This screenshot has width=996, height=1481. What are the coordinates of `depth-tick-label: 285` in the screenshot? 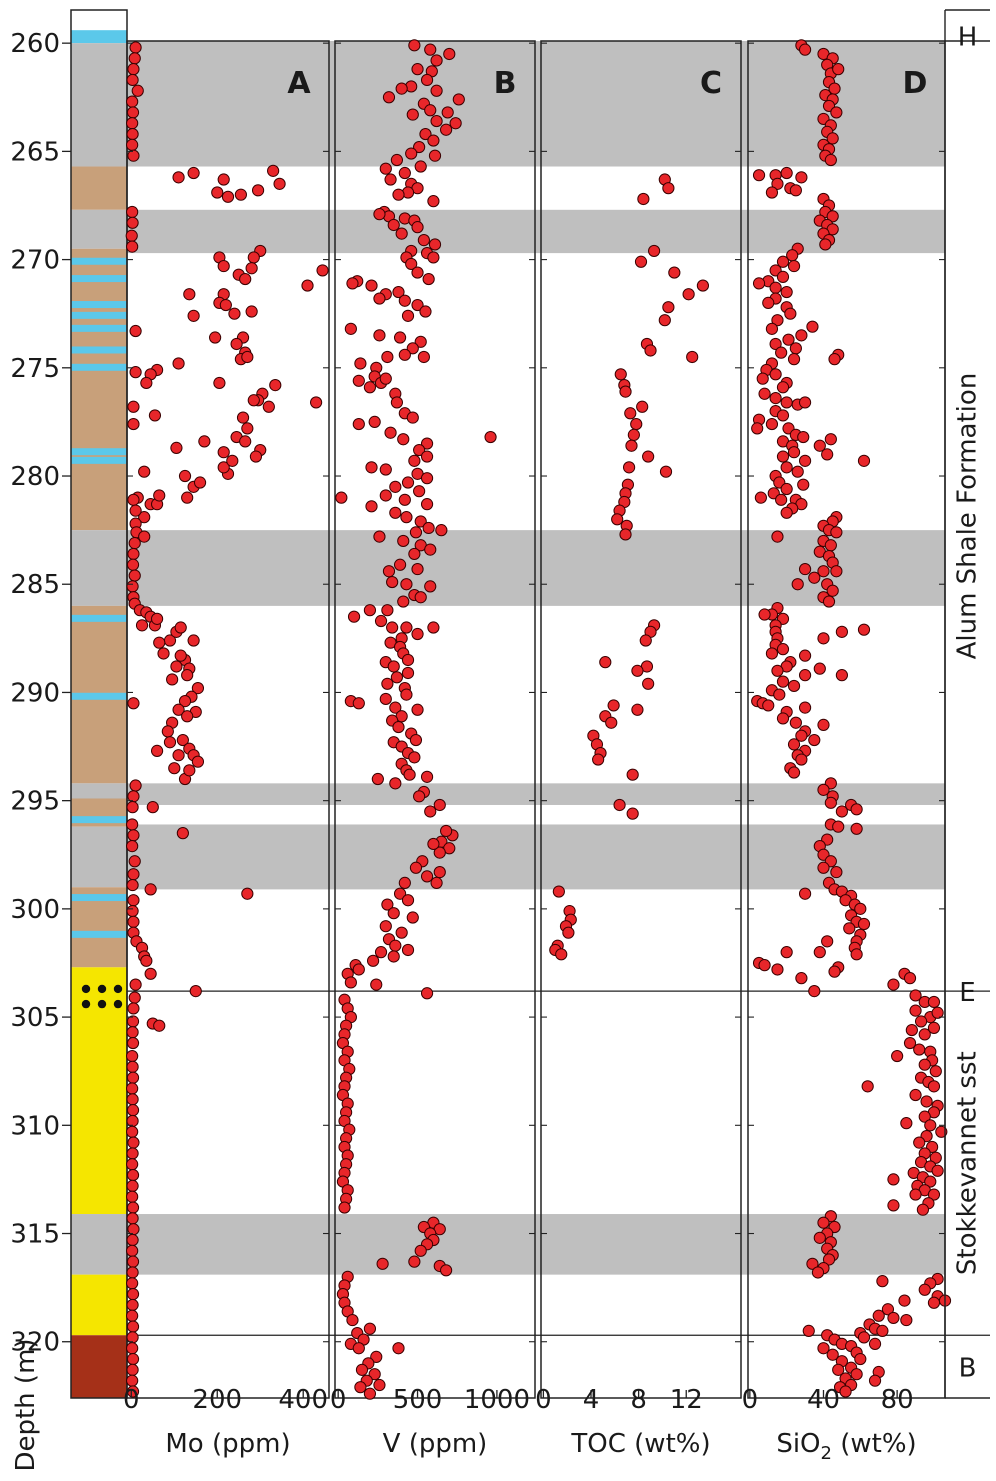 It's located at (35, 585).